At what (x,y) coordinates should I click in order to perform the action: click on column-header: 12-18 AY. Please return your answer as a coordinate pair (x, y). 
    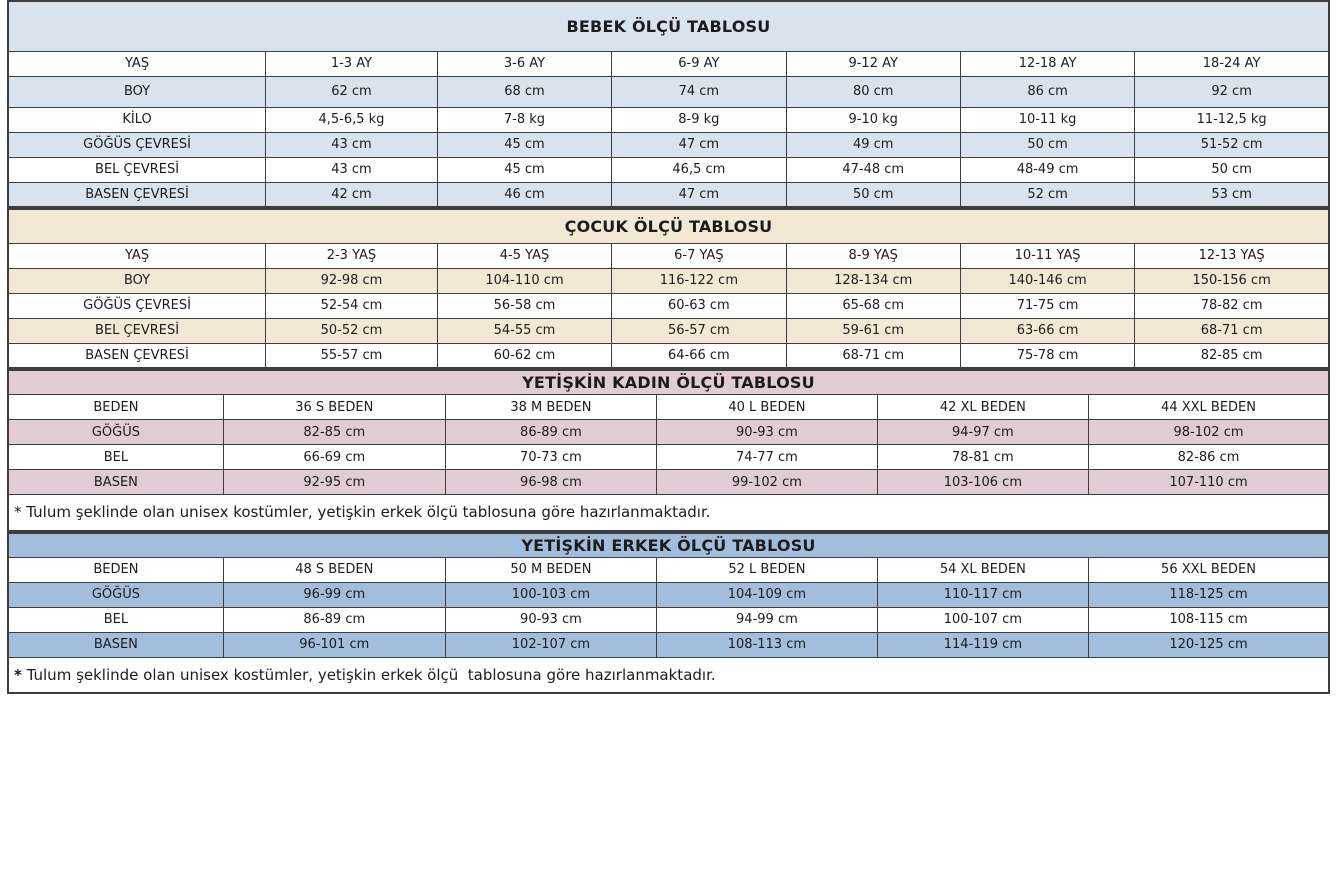
    Looking at the image, I should click on (1047, 63).